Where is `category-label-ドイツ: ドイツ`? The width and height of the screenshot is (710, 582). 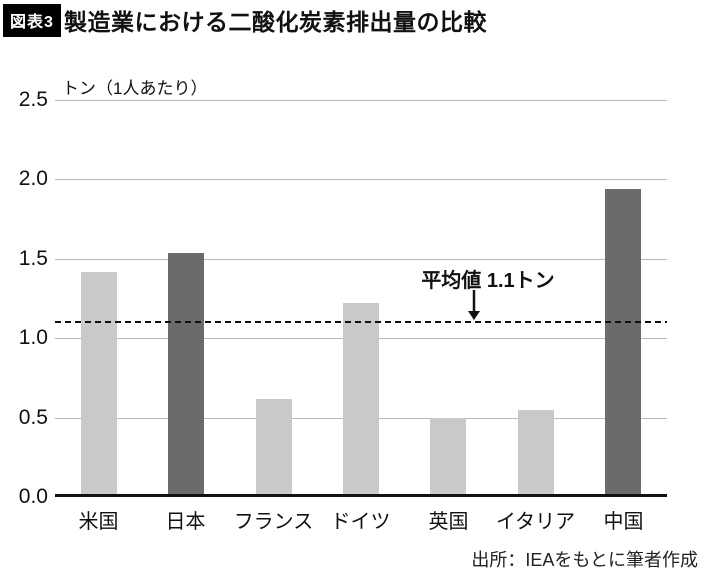
category-label-ドイツ: ドイツ is located at coordinates (360, 522).